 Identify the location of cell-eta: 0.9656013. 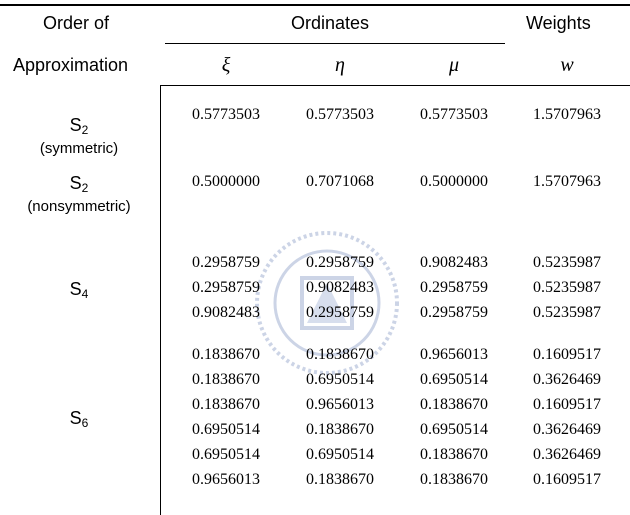
(340, 404).